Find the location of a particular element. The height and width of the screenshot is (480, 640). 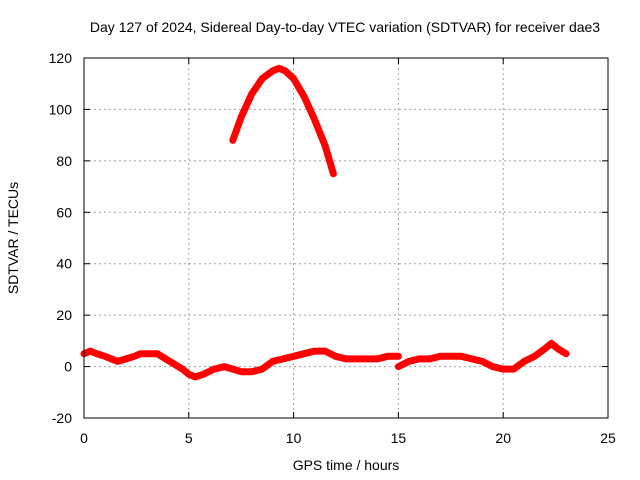

x-tick-label: 10 is located at coordinates (294, 438).